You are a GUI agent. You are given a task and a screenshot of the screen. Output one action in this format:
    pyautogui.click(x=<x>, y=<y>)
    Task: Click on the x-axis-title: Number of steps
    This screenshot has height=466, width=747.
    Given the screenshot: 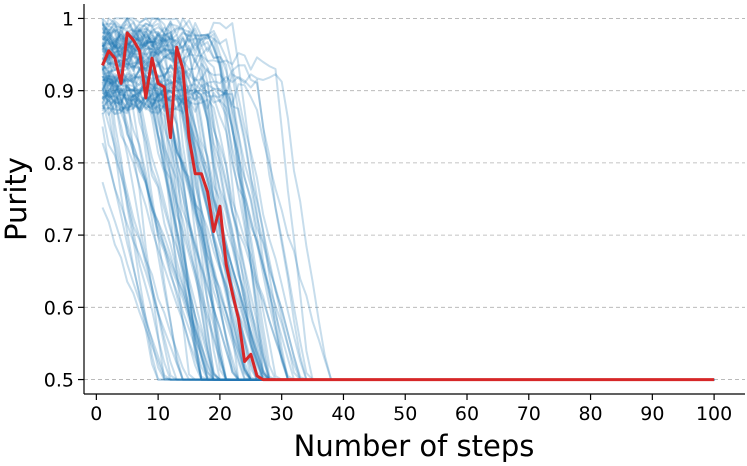 What is the action you would take?
    pyautogui.click(x=414, y=446)
    